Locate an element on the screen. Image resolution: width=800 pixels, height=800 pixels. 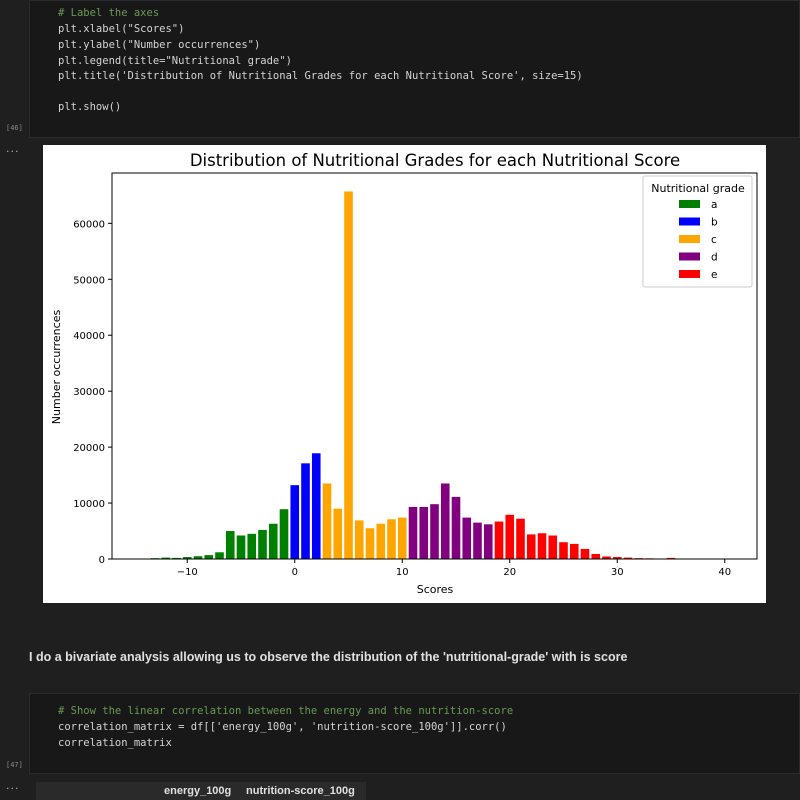
y-tick-label: 0 is located at coordinates (102, 560).